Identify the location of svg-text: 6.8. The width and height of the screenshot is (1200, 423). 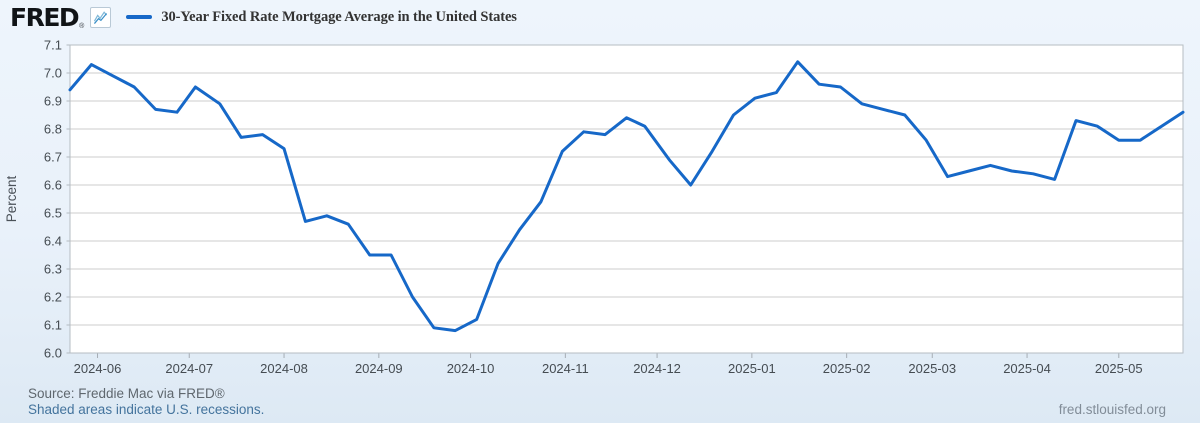
(53, 129).